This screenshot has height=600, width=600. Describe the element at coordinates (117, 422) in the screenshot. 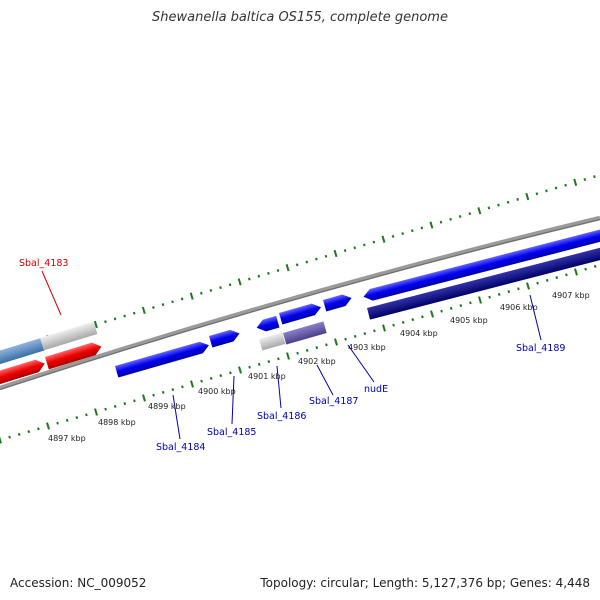

I see `scale-label: 4898 kbp` at that location.